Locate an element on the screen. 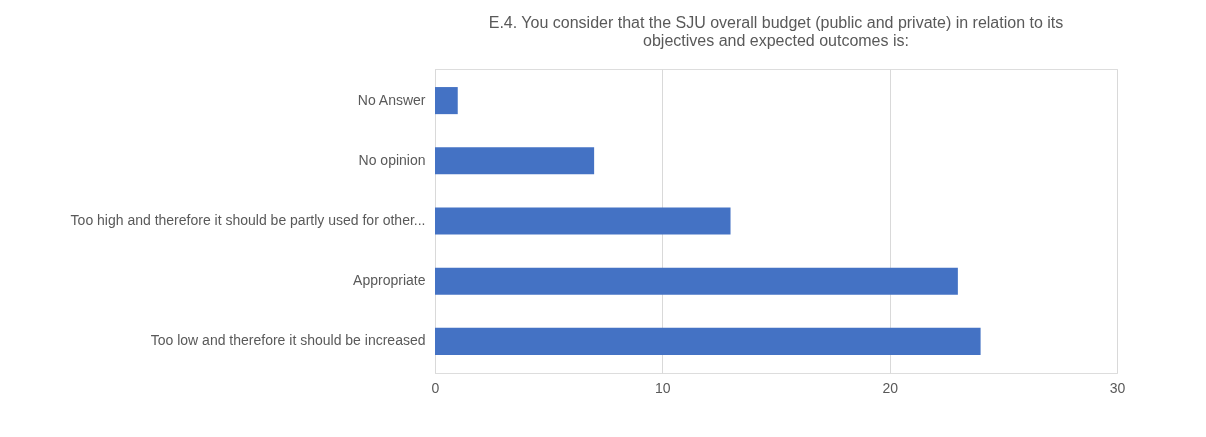  y-tick-label: No Answer is located at coordinates (391, 99).